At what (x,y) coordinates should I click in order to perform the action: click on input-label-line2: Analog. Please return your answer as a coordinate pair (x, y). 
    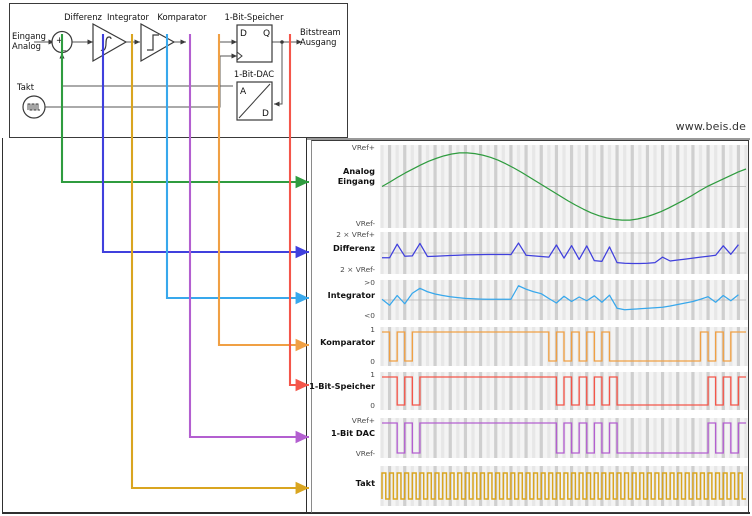
    Looking at the image, I should click on (26, 46).